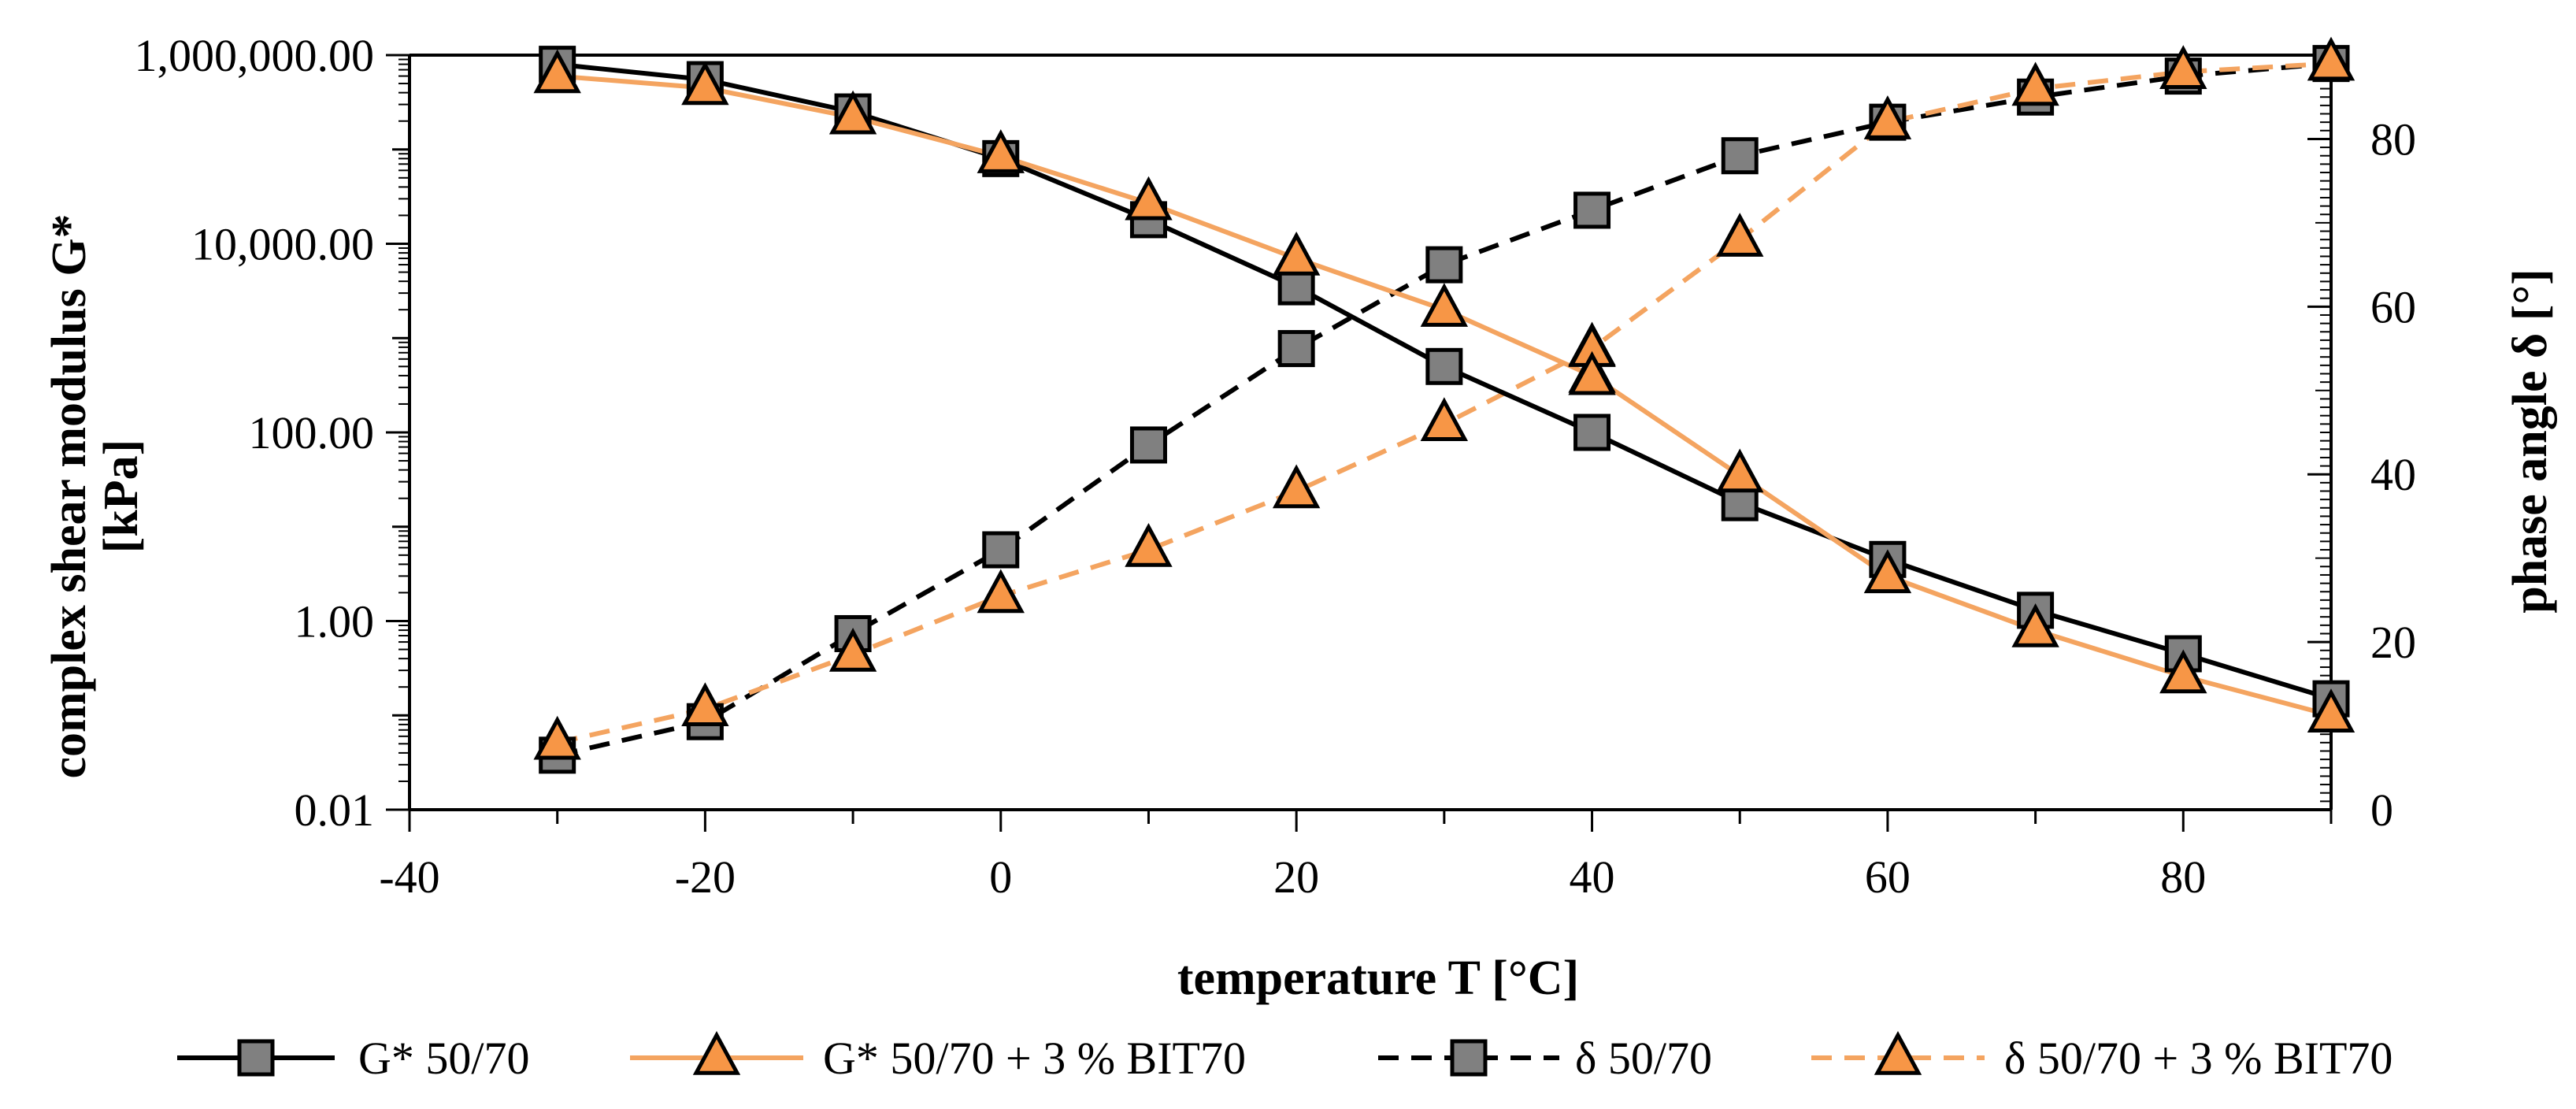 This screenshot has width=2576, height=1109. Describe the element at coordinates (1643, 1058) in the screenshot. I see `legend-label: δ 50/70` at that location.